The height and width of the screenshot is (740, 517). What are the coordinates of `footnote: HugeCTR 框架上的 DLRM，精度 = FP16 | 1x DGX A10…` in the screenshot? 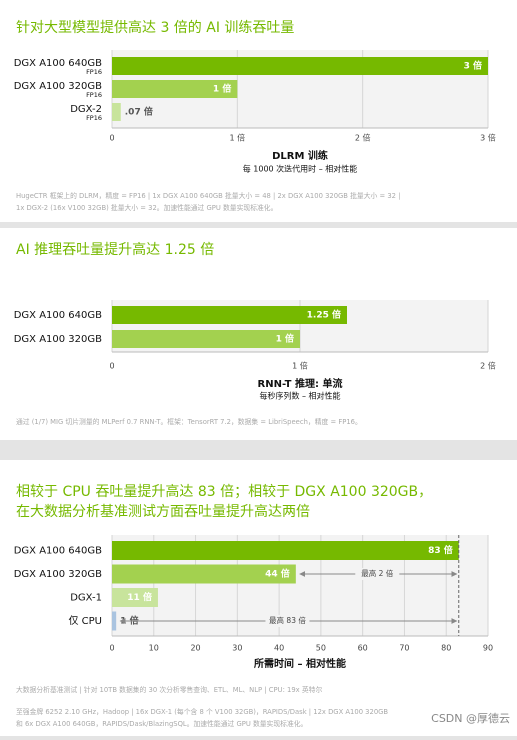 It's located at (208, 195).